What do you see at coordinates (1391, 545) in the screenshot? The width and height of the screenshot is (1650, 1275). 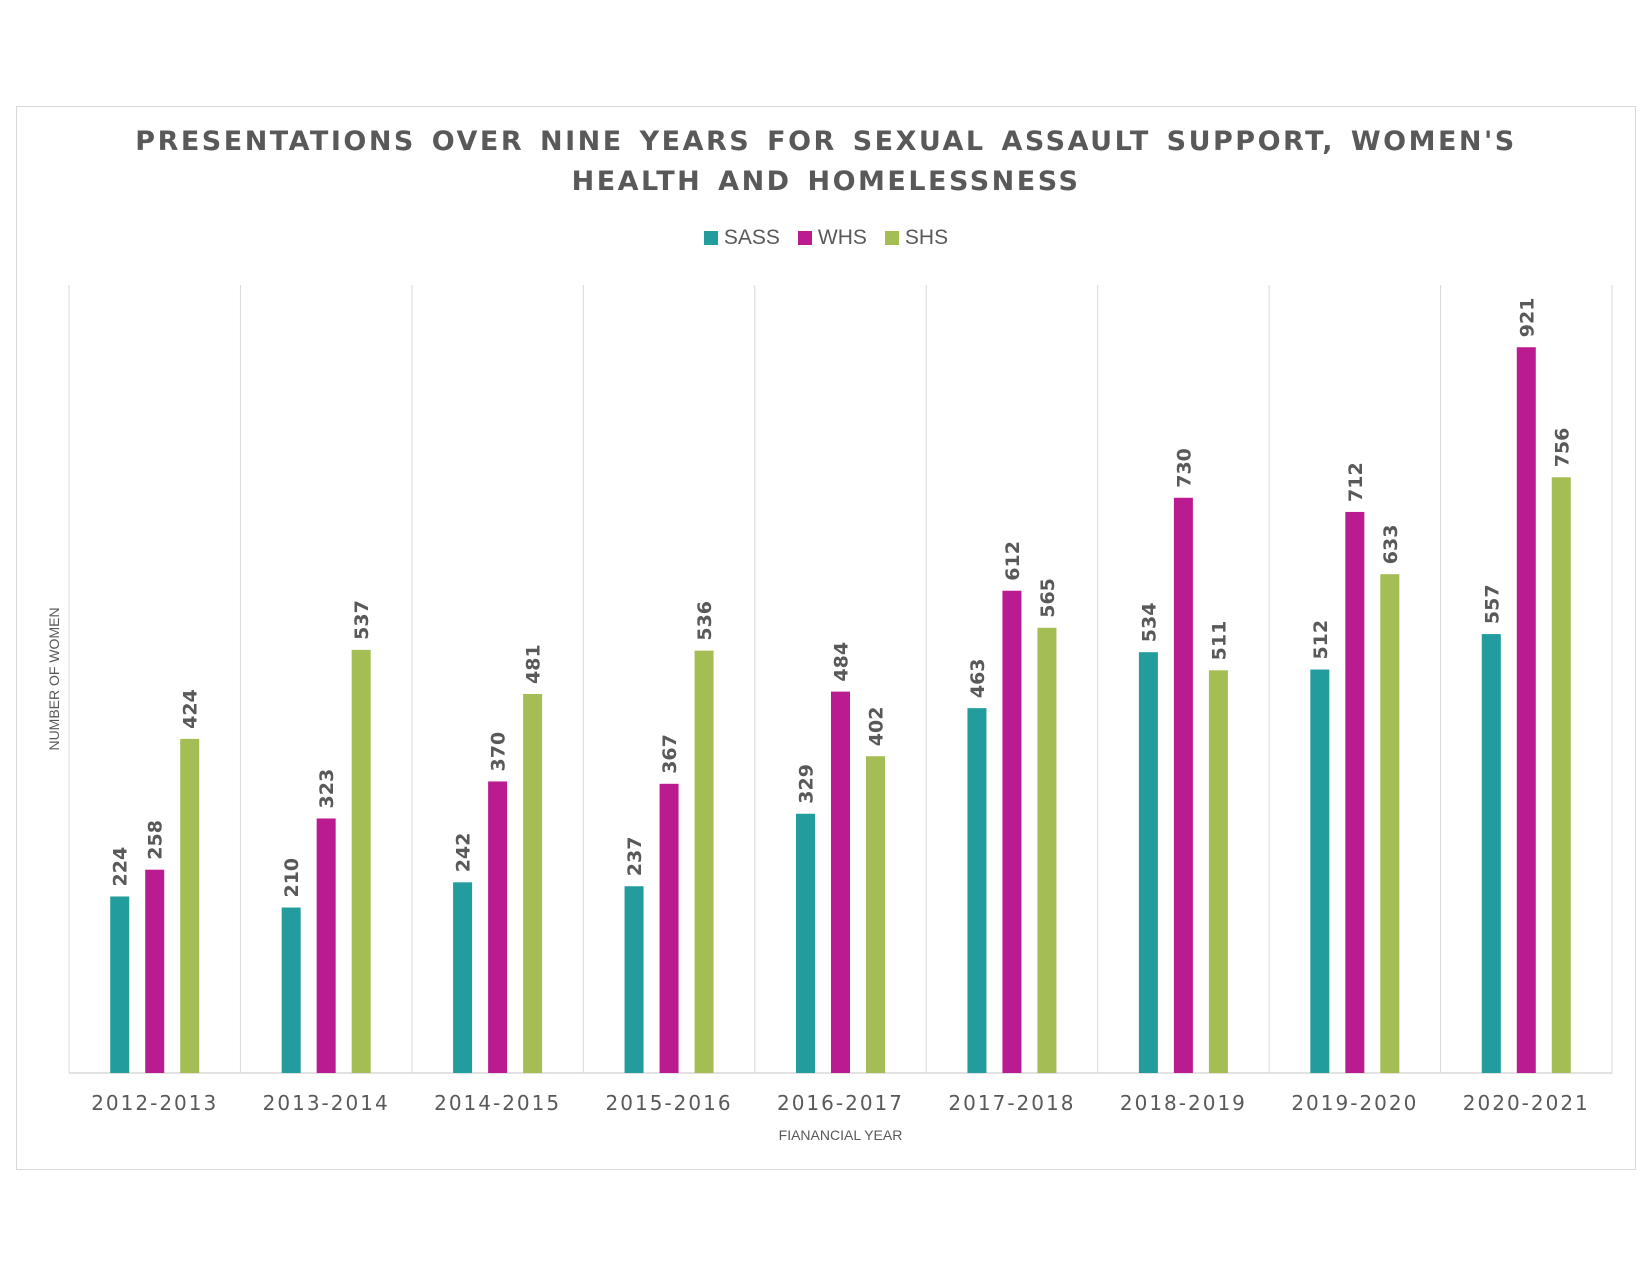 I see `data-label-shs: 633` at bounding box center [1391, 545].